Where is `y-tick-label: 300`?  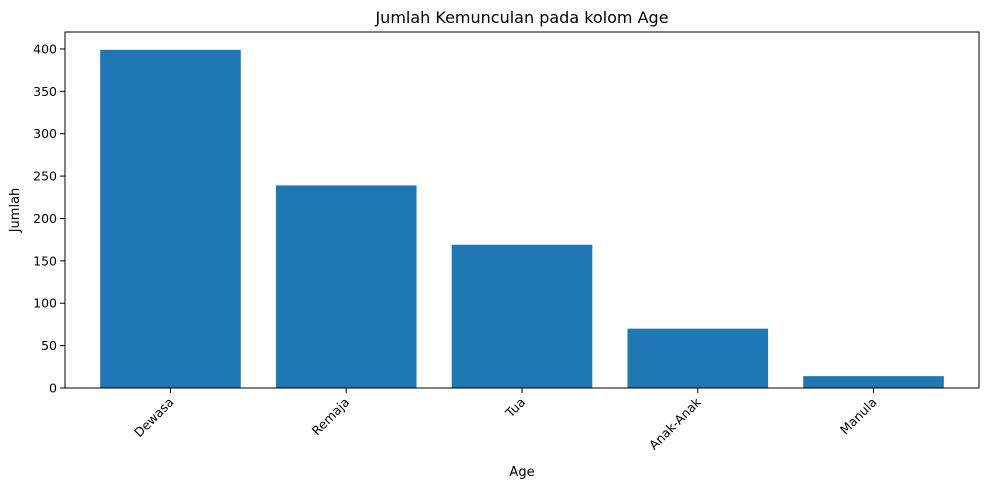 y-tick-label: 300 is located at coordinates (45, 133).